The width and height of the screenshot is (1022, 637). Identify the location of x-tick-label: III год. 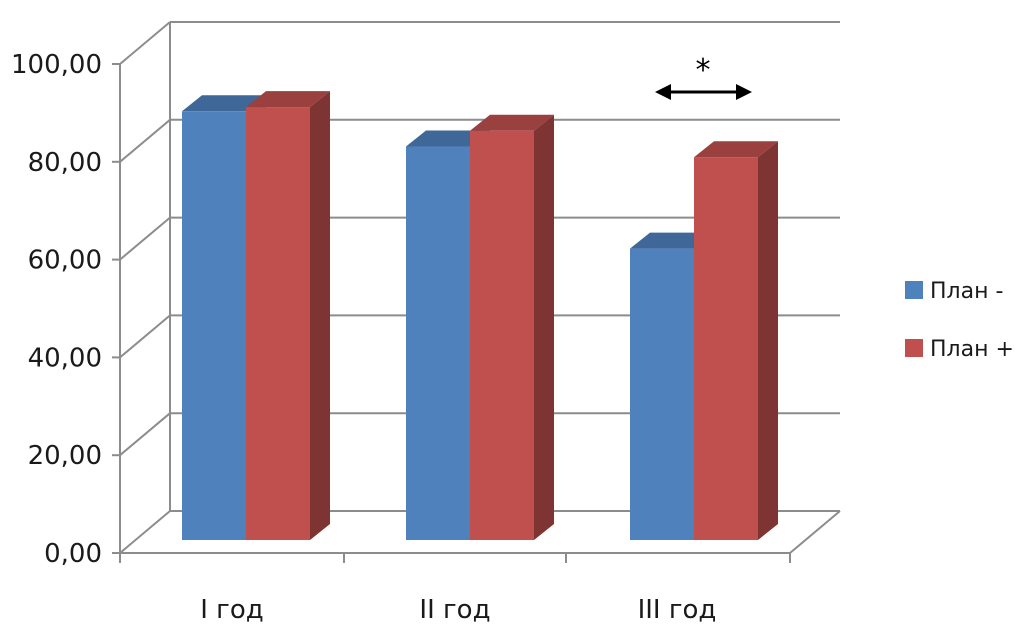
(677, 610).